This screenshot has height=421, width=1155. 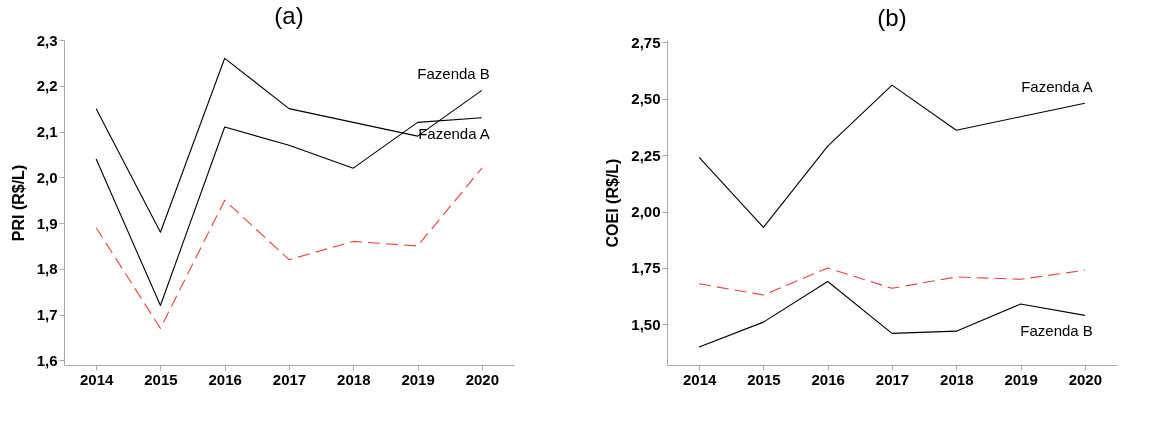 What do you see at coordinates (47, 360) in the screenshot?
I see `y-tick-label: 1,6` at bounding box center [47, 360].